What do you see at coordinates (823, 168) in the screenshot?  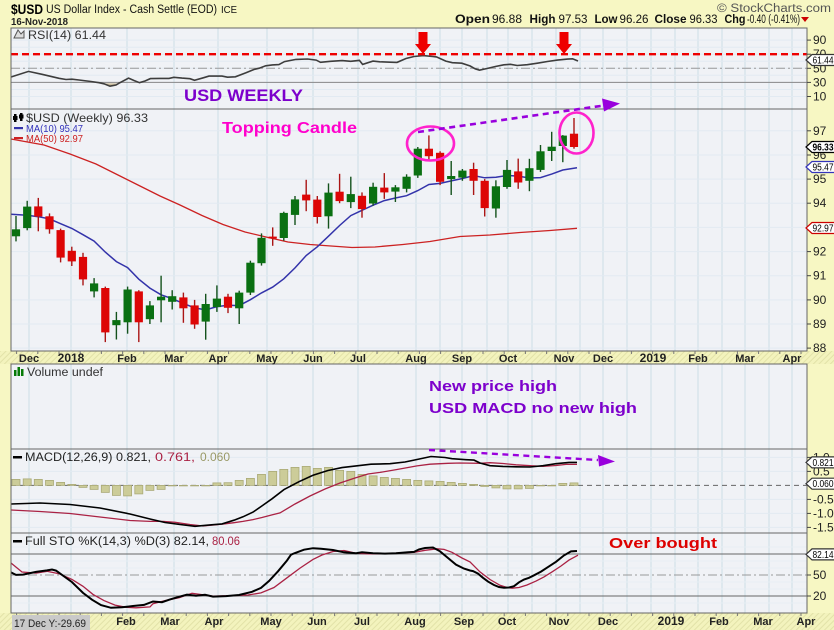 I see `svg-text: 95.47` at bounding box center [823, 168].